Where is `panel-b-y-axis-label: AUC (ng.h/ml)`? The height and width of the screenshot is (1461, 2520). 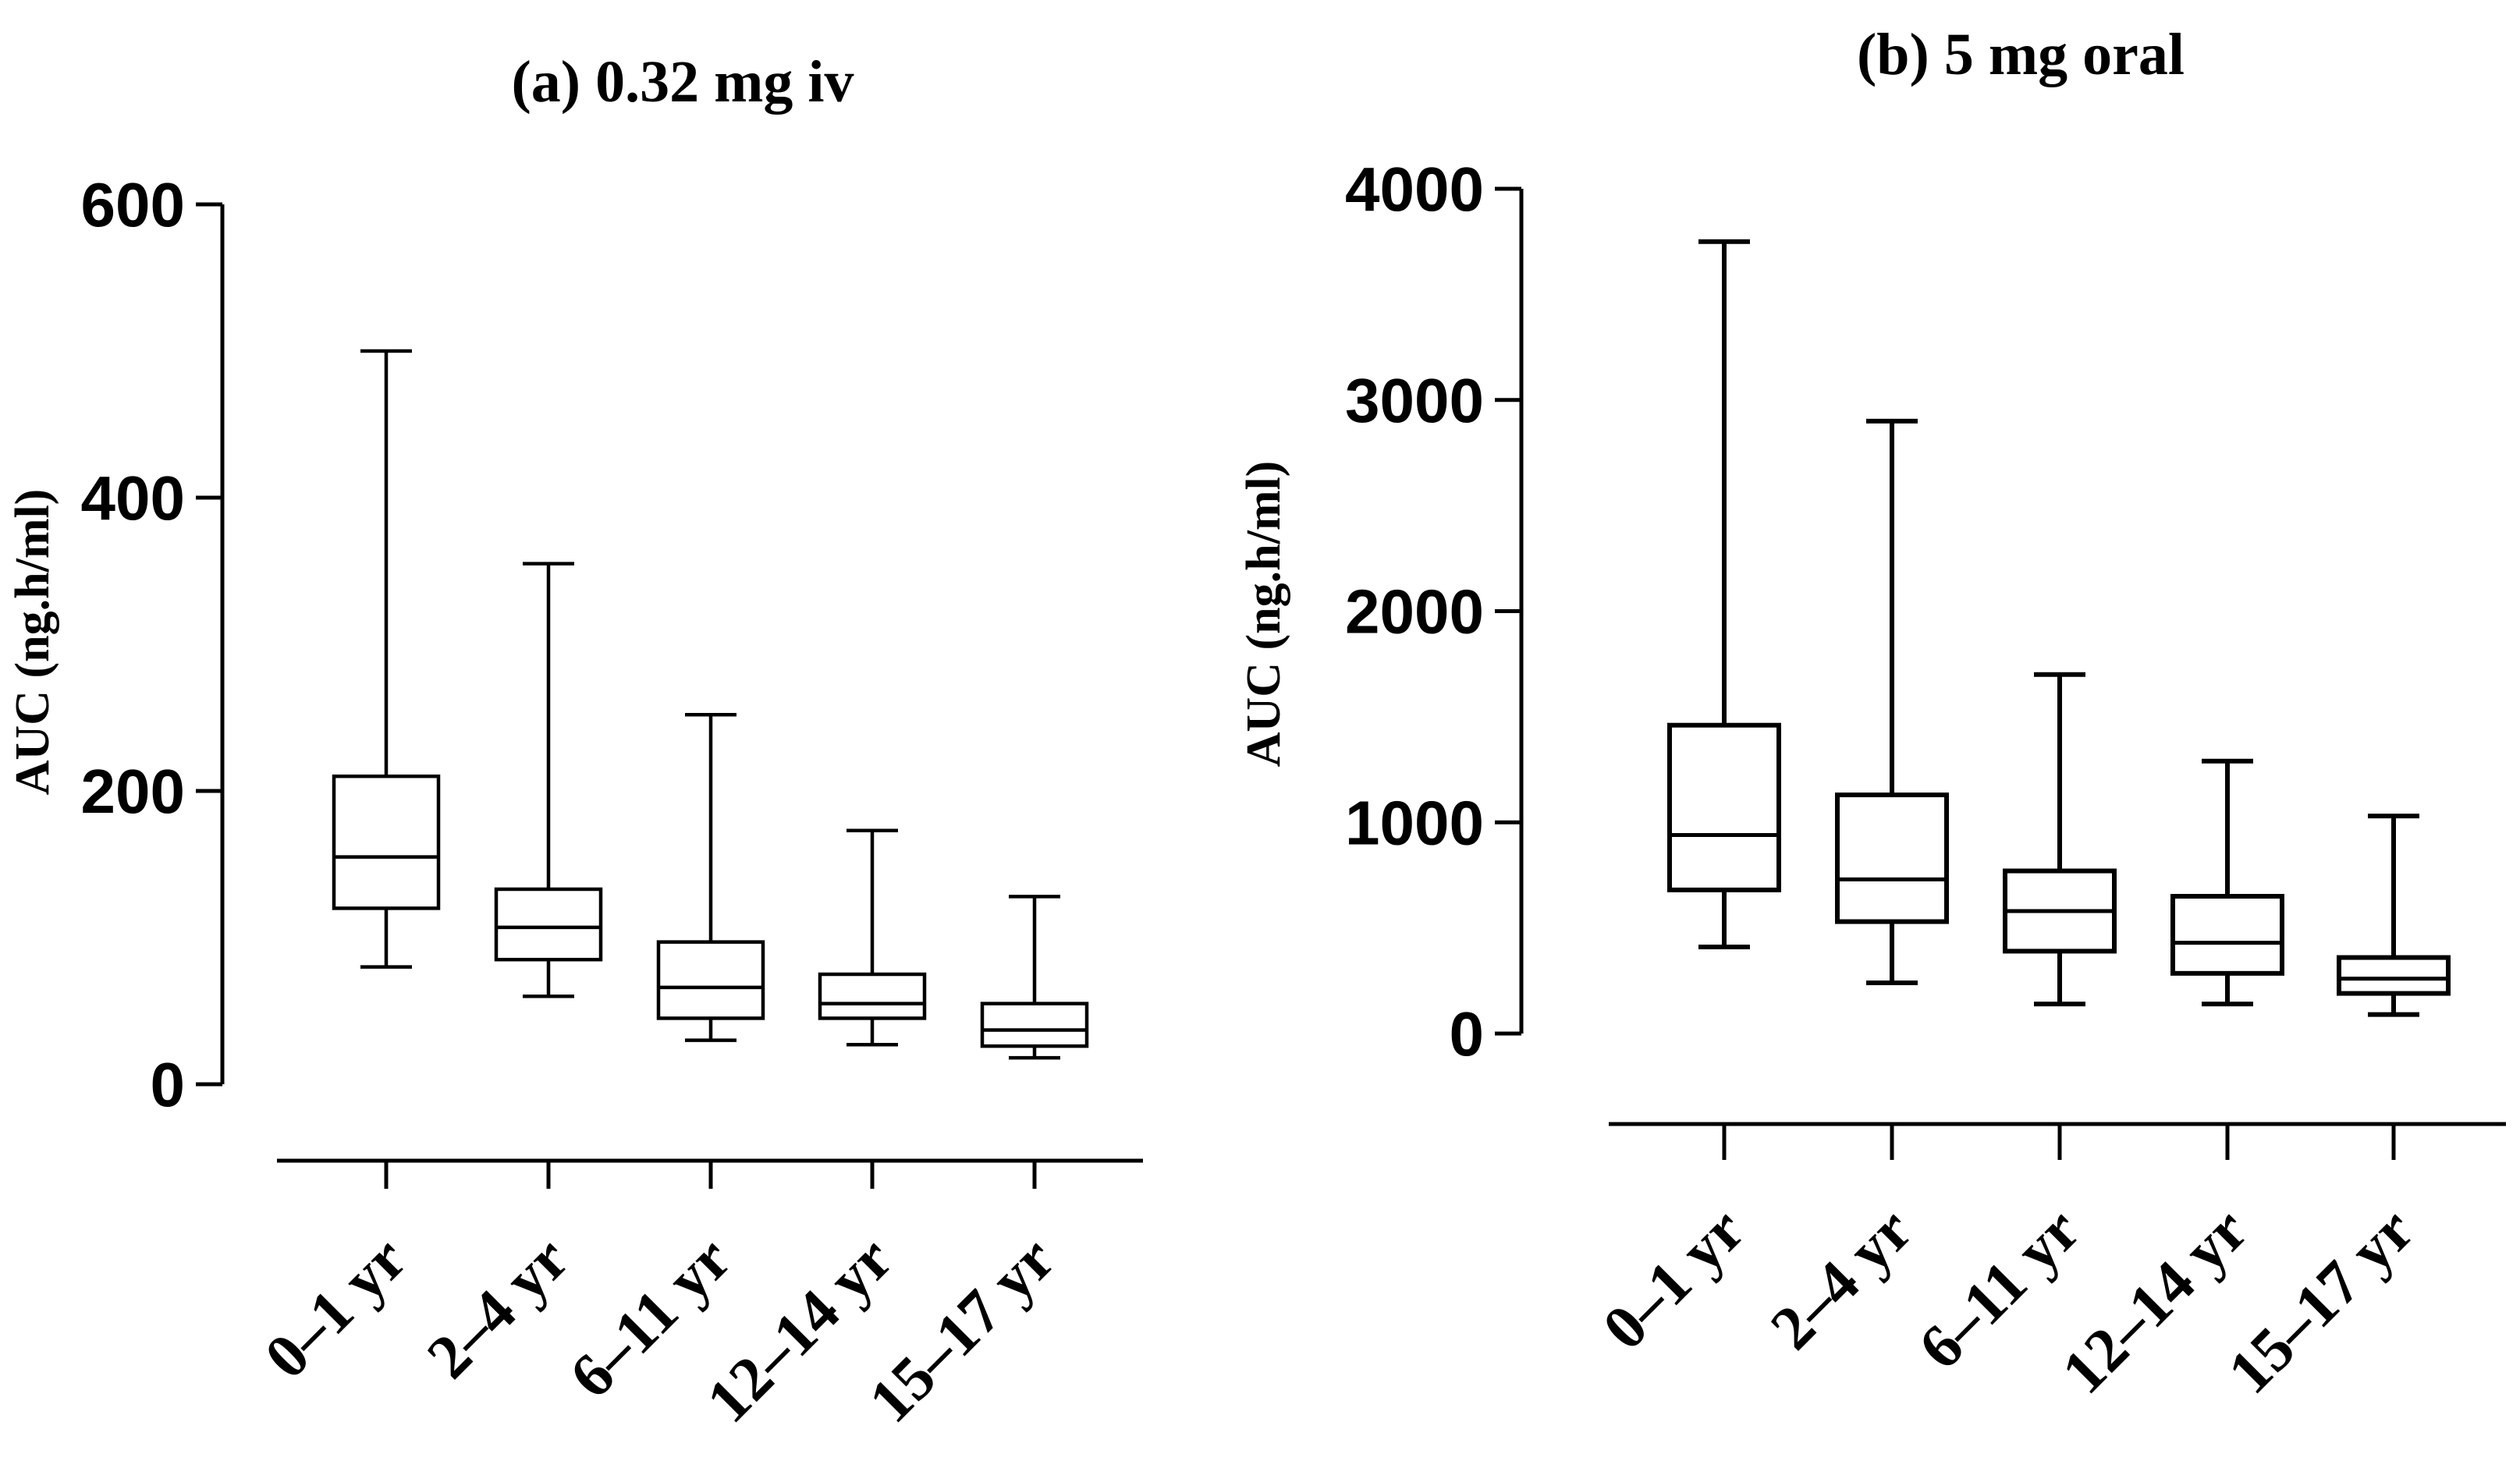
panel-b-y-axis-label: AUC (ng.h/ml) is located at coordinates (1264, 614).